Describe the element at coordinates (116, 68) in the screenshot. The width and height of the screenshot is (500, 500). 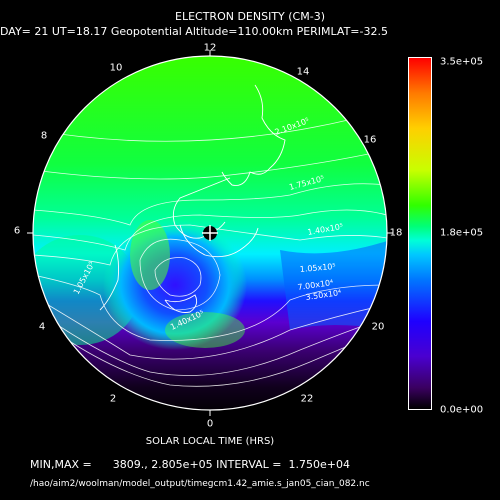
I see `lt-label-10: 10` at that location.